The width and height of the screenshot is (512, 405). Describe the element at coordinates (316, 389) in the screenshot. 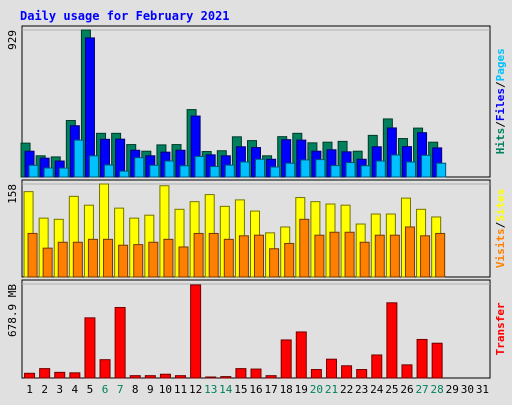

I see `x-tick-label-day-20: 20` at that location.